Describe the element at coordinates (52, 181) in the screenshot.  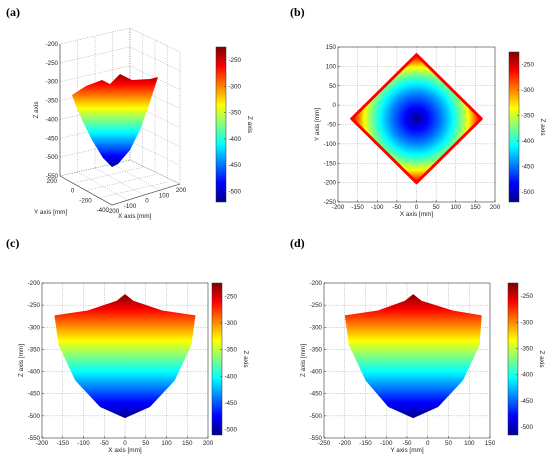
I see `y-tick-label: 200` at that location.